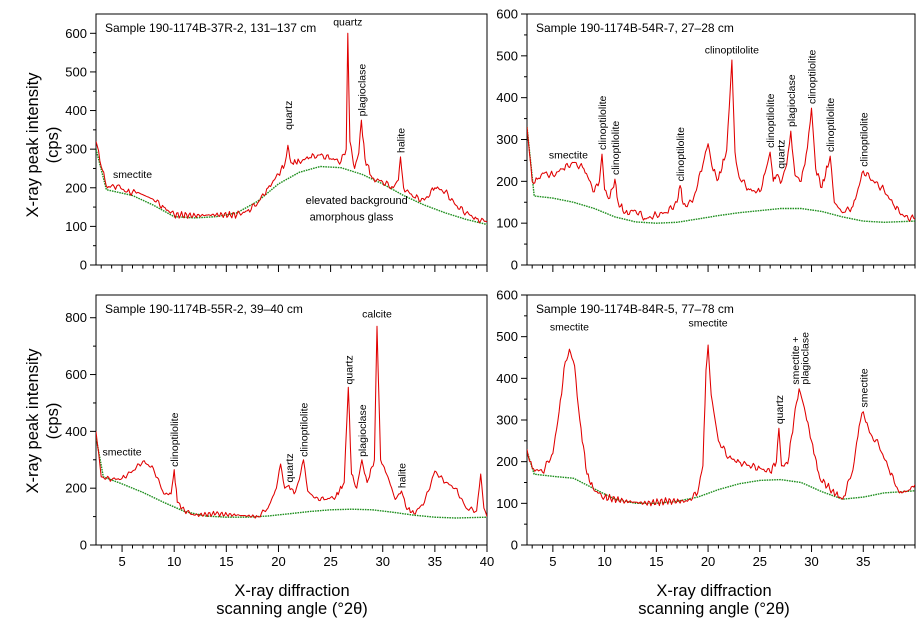 Image resolution: width=923 pixels, height=621 pixels. What do you see at coordinates (377, 315) in the screenshot?
I see `peak-label: calcite` at bounding box center [377, 315].